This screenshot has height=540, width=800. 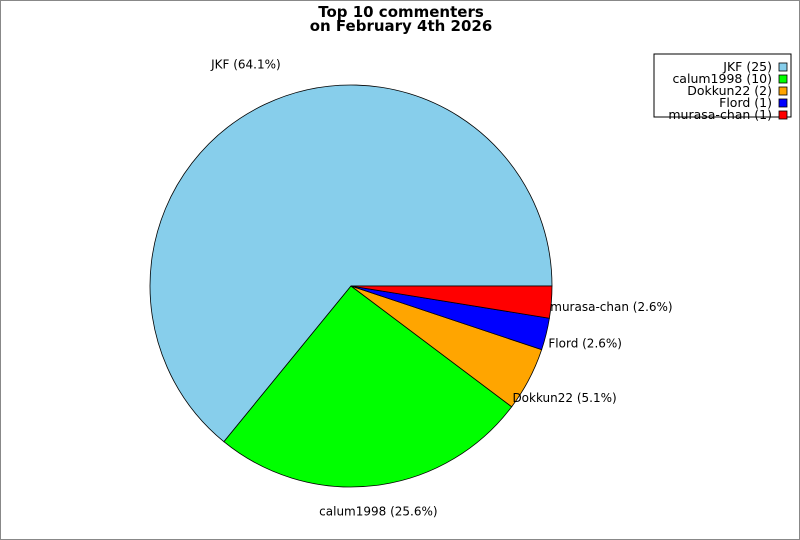 What do you see at coordinates (783, 91) in the screenshot?
I see `legend-swatch-dokkun22` at bounding box center [783, 91].